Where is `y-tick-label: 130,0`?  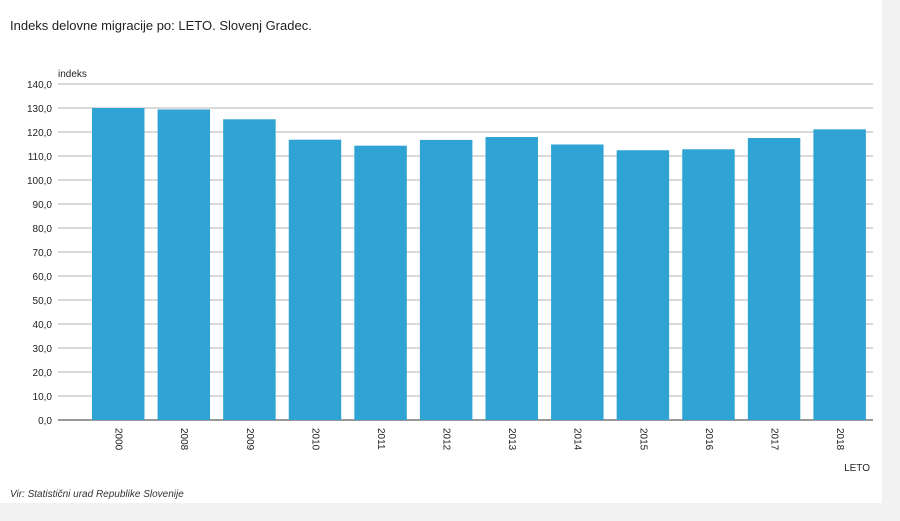 y-tick-label: 130,0 is located at coordinates (39, 109).